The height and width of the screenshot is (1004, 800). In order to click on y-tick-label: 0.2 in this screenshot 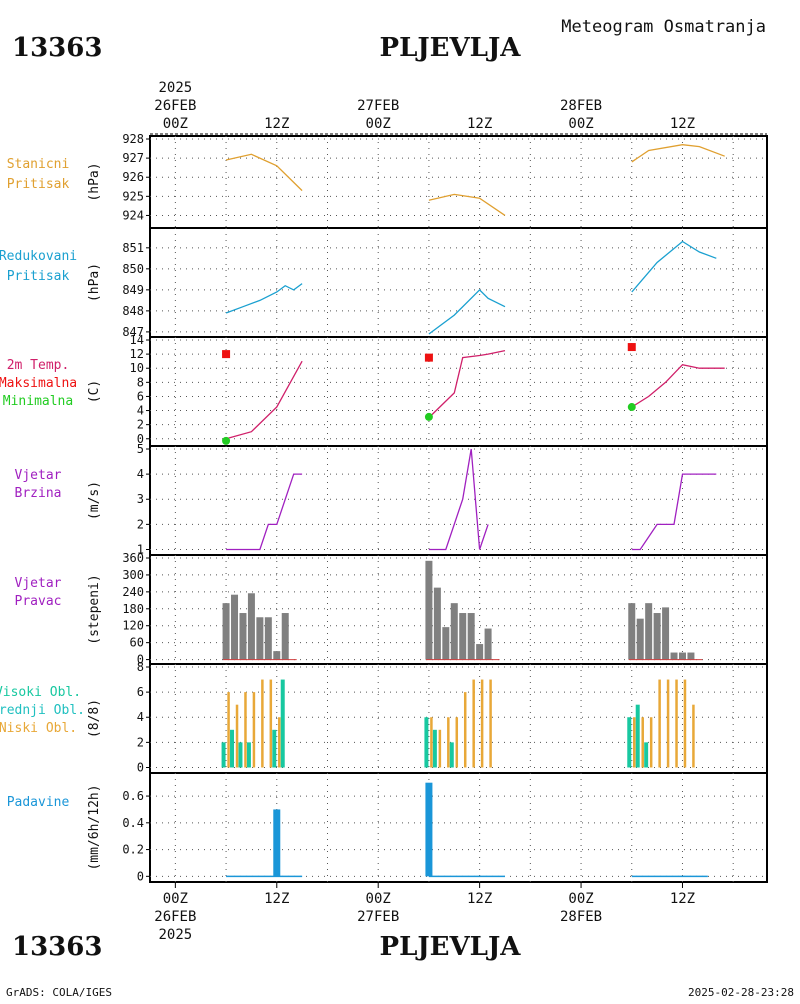, I will do `click(133, 850)`.